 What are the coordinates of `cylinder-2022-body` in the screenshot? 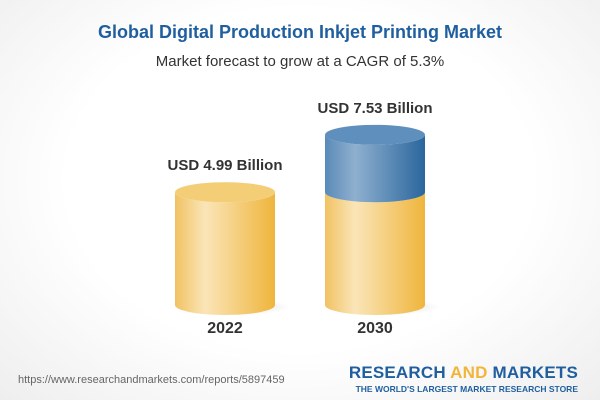 It's located at (225, 253).